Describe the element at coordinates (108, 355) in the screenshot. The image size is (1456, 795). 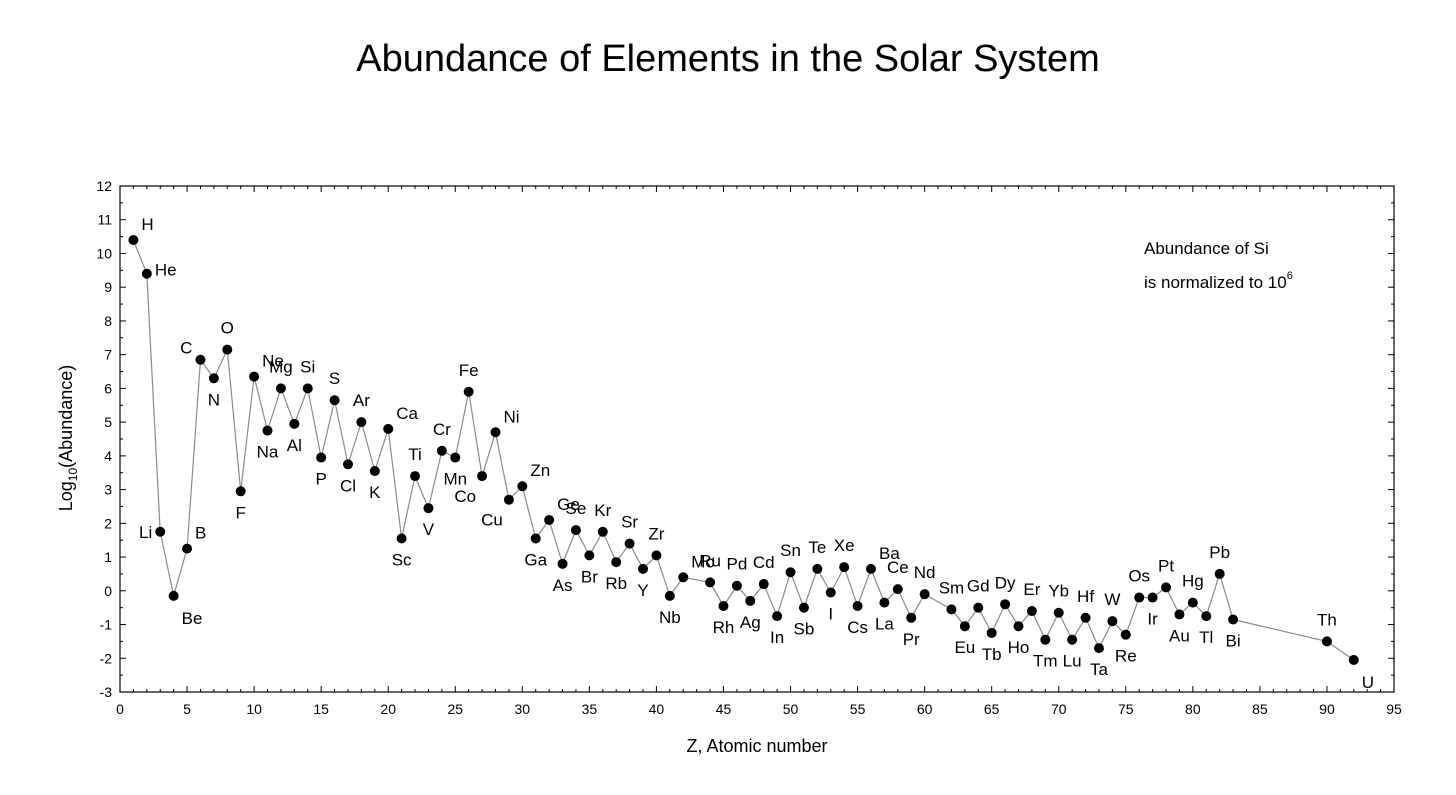
I see `y-tick-label: 7` at that location.